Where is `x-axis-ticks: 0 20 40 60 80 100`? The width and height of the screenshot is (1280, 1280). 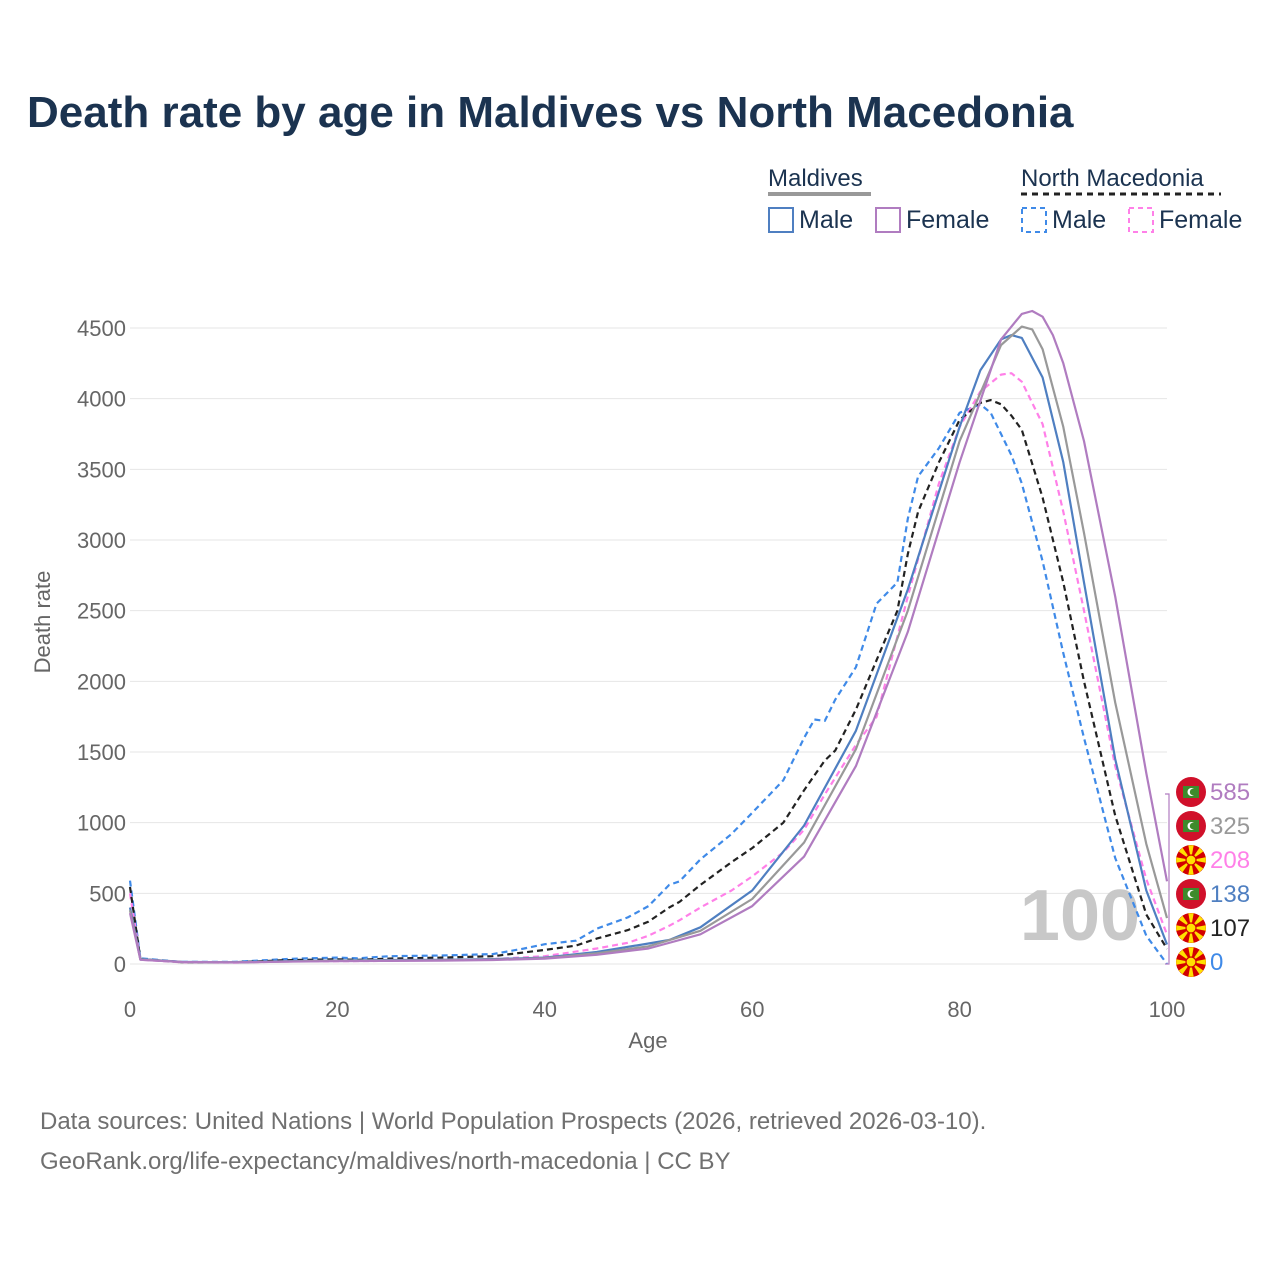 x-axis-ticks: 0 20 40 60 80 100 is located at coordinates (654, 1009).